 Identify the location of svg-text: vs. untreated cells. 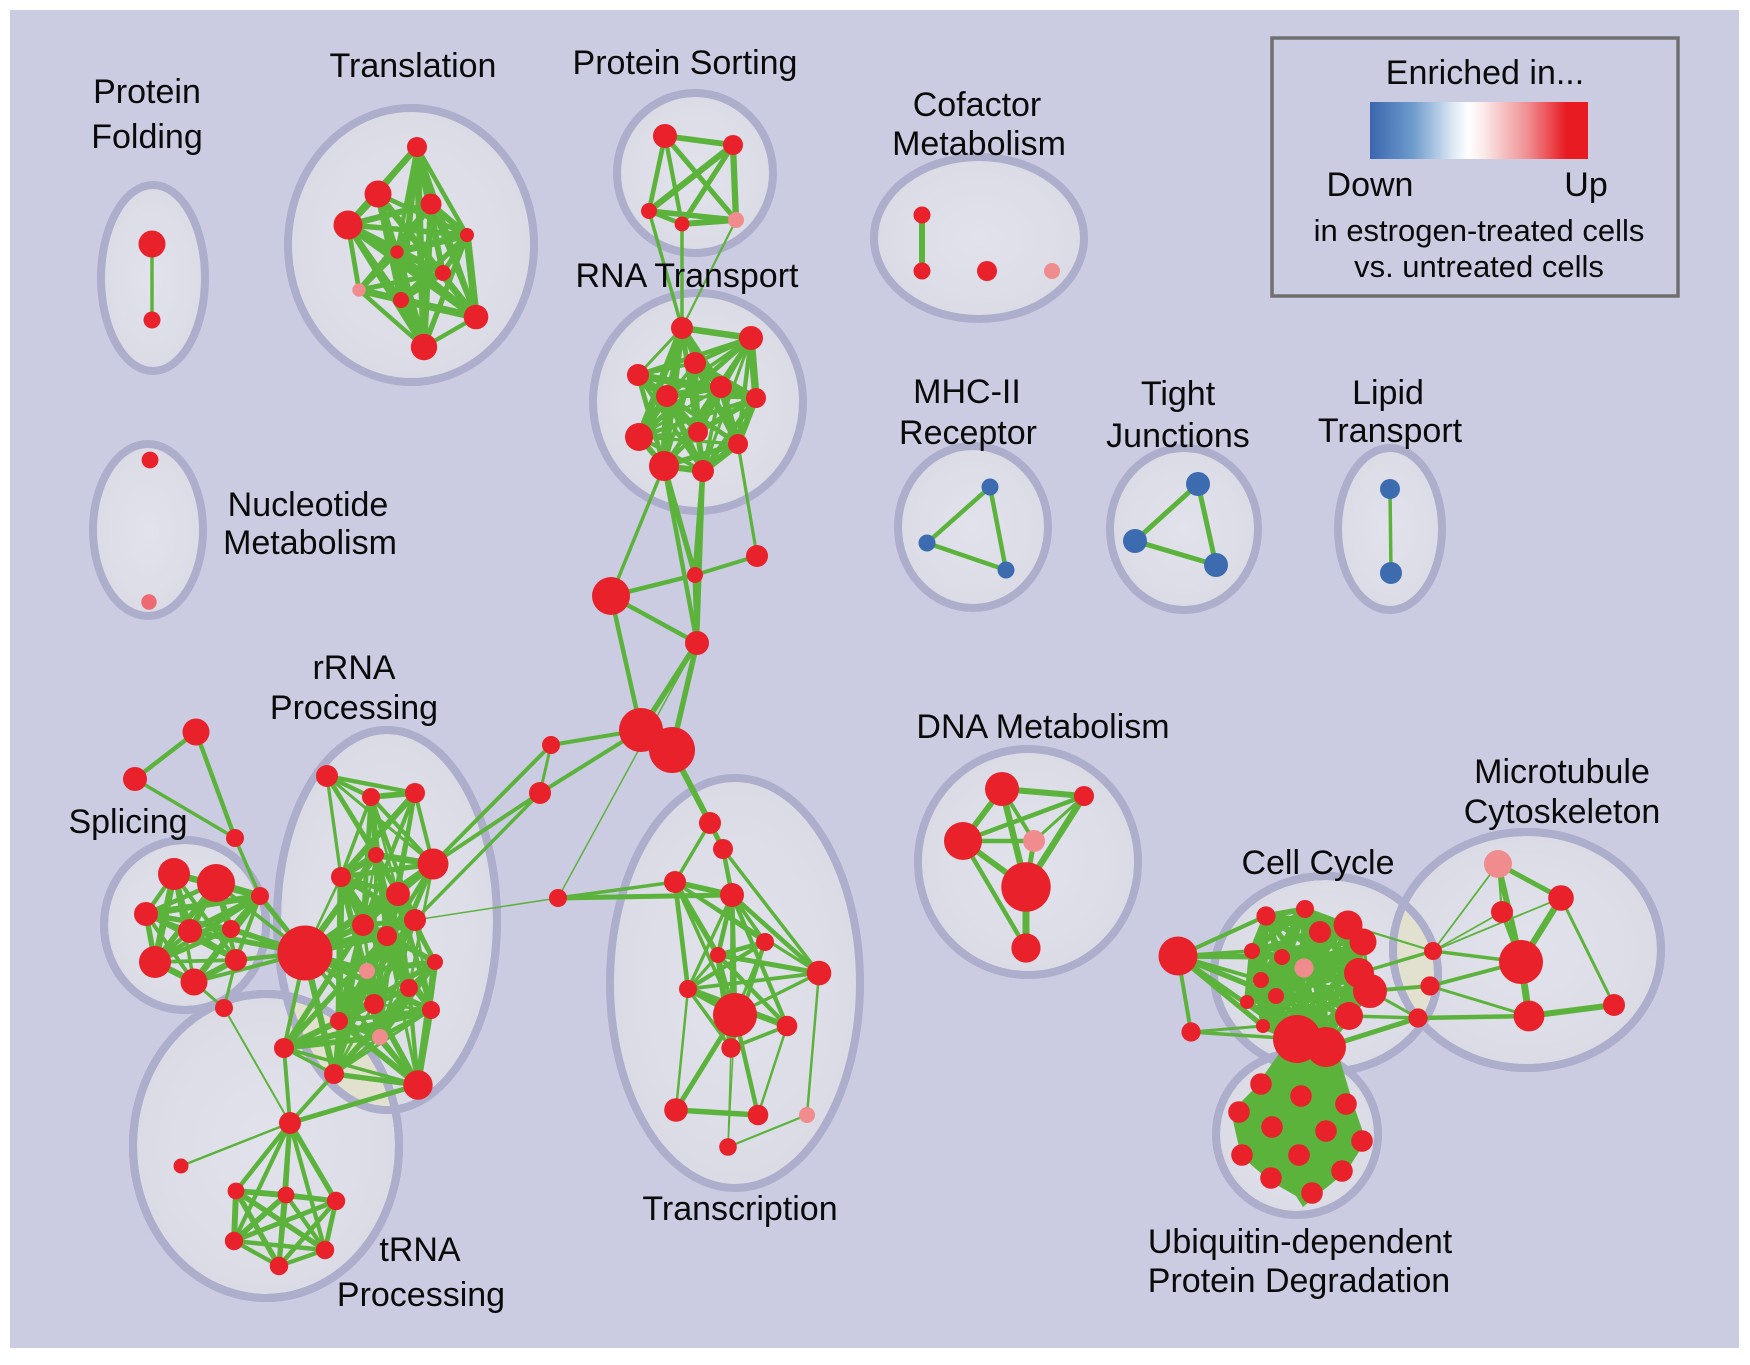
(1479, 266).